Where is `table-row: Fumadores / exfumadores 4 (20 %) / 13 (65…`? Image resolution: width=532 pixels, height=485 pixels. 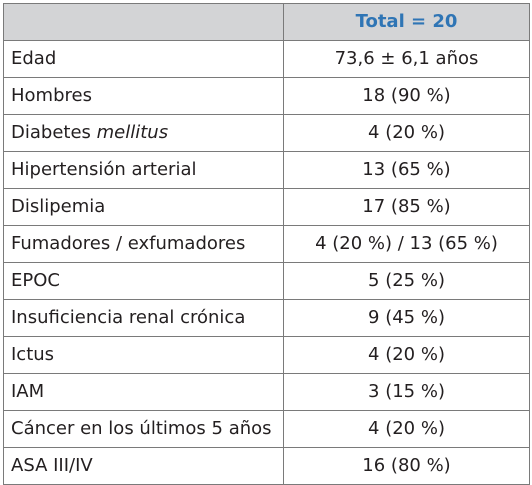
table-row: Fumadores / exfumadores 4 (20 %) / 13 (65… is located at coordinates (266, 244).